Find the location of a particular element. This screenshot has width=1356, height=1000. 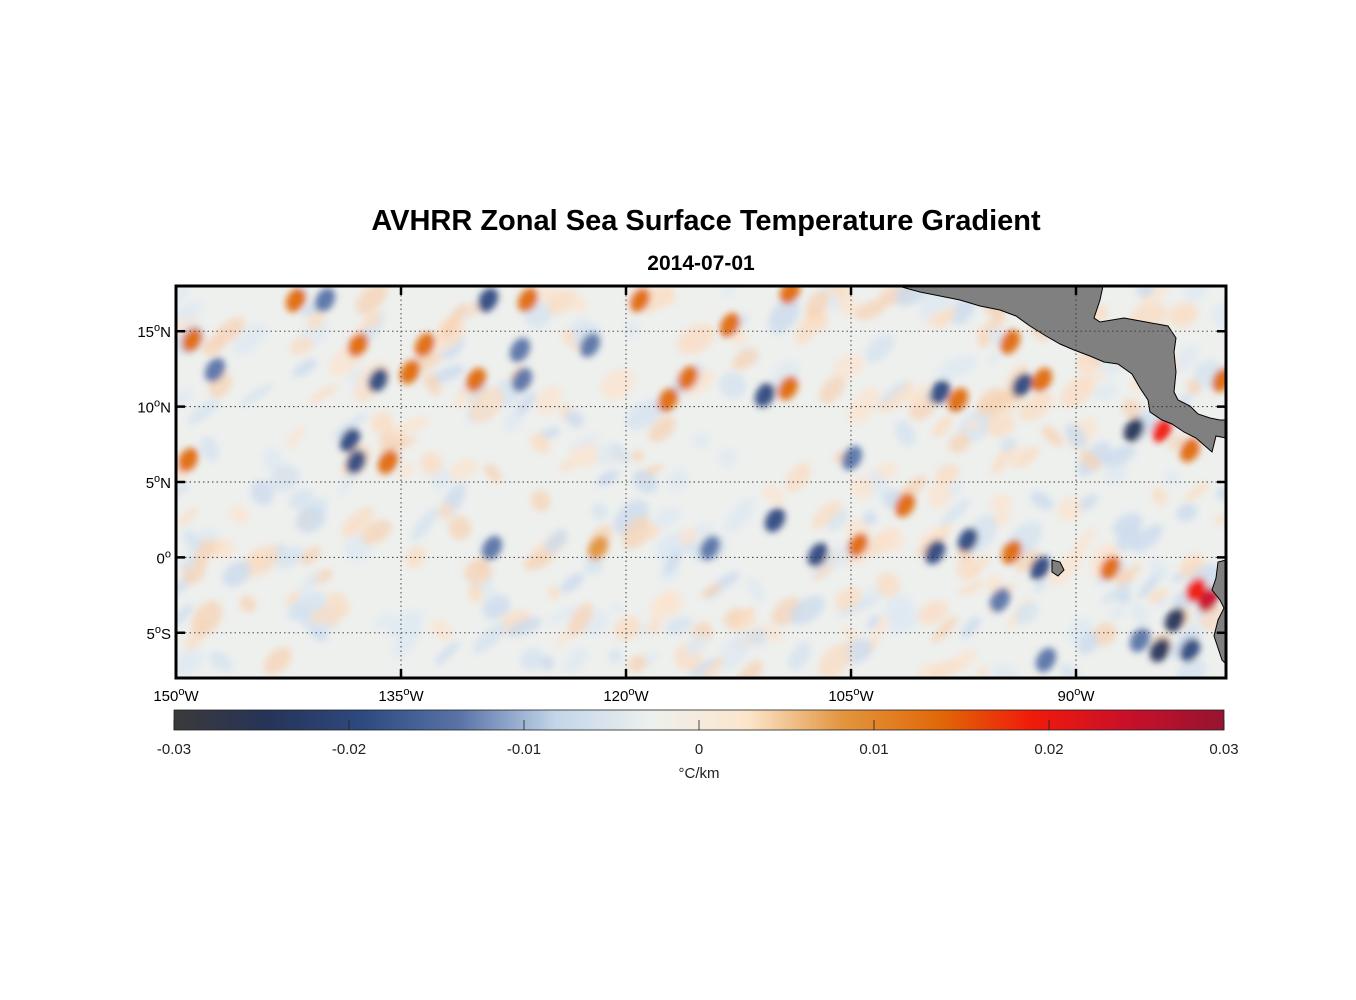

colorbar-tick-label: -0.03 is located at coordinates (174, 749).